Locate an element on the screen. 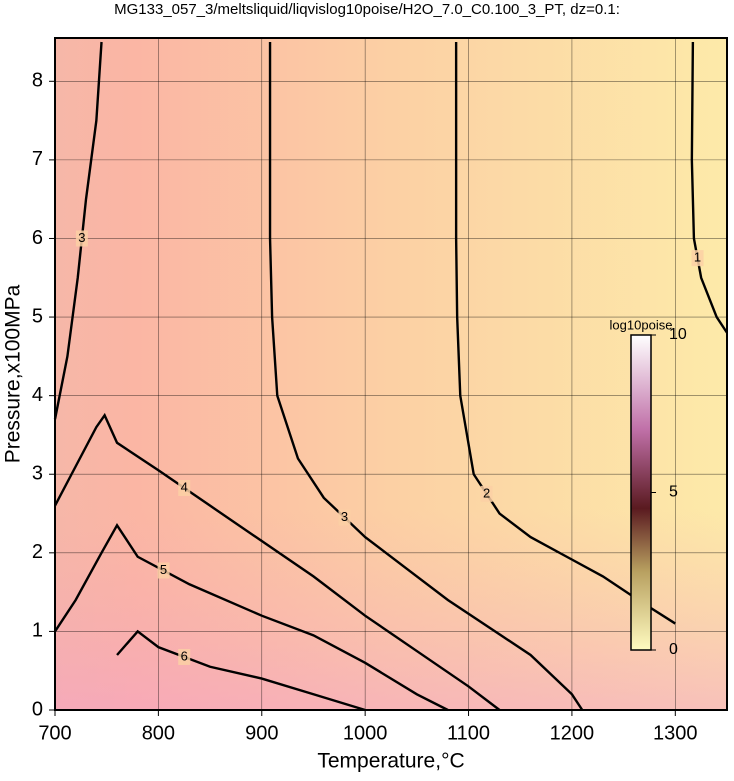  x-axis-label: Temperature,°C is located at coordinates (390, 761).